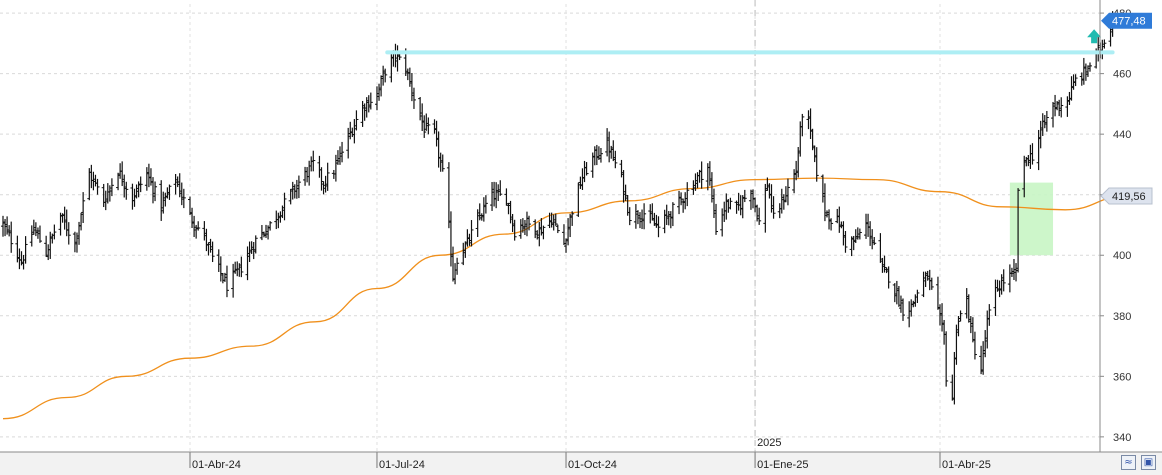  What do you see at coordinates (1126, 196) in the screenshot?
I see `moving-average-tag-box` at bounding box center [1126, 196].